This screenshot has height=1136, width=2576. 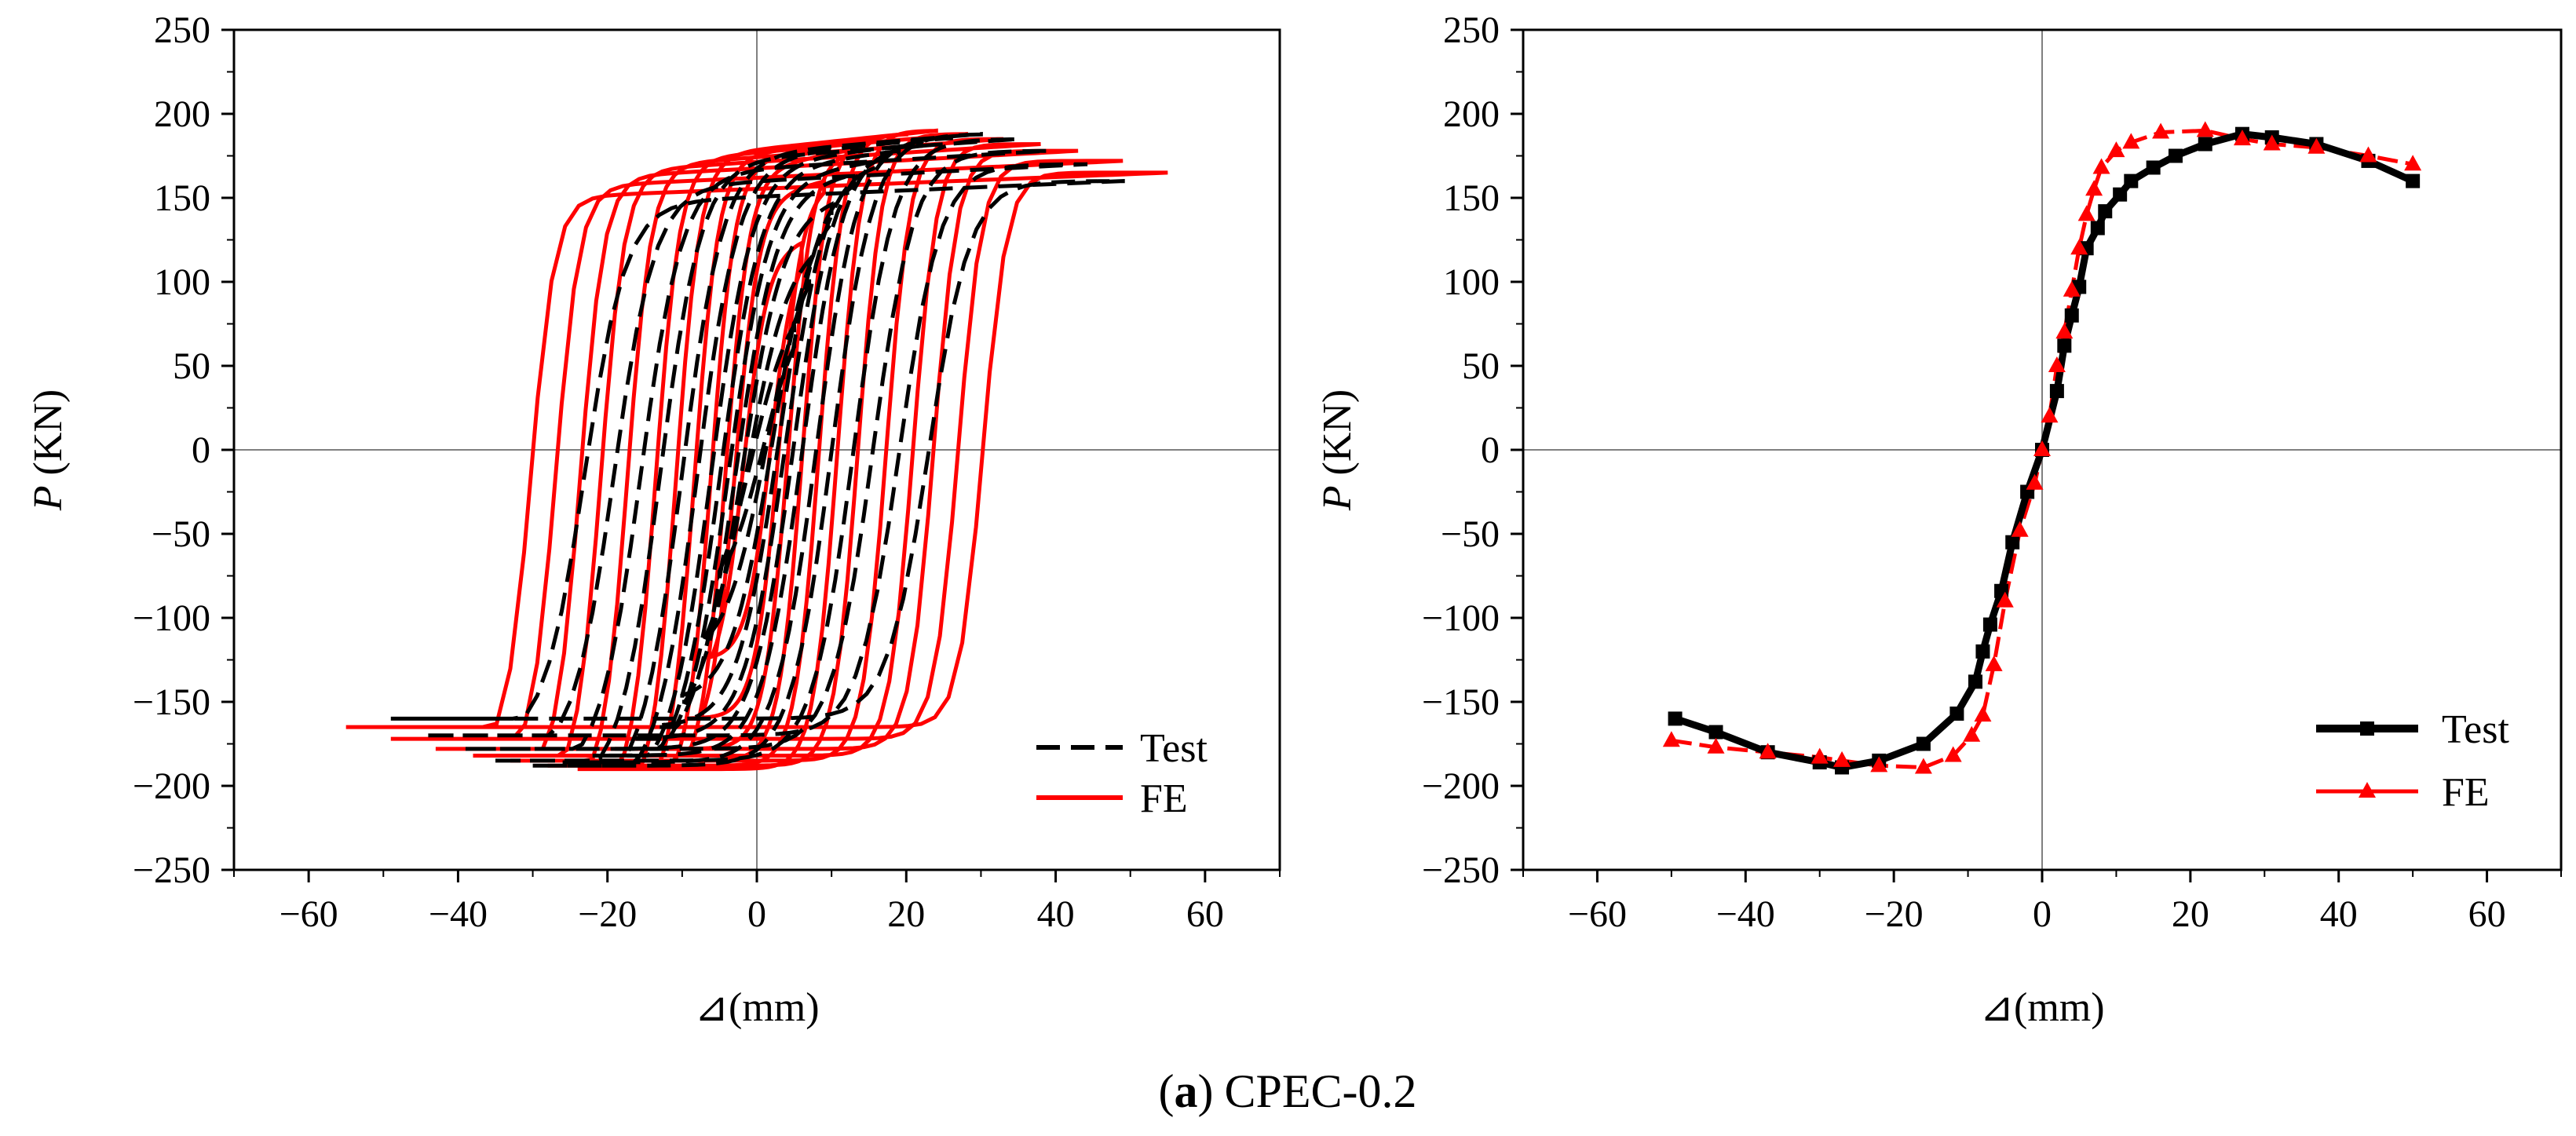 What do you see at coordinates (201, 450) in the screenshot?
I see `y-tick-label: 0` at bounding box center [201, 450].